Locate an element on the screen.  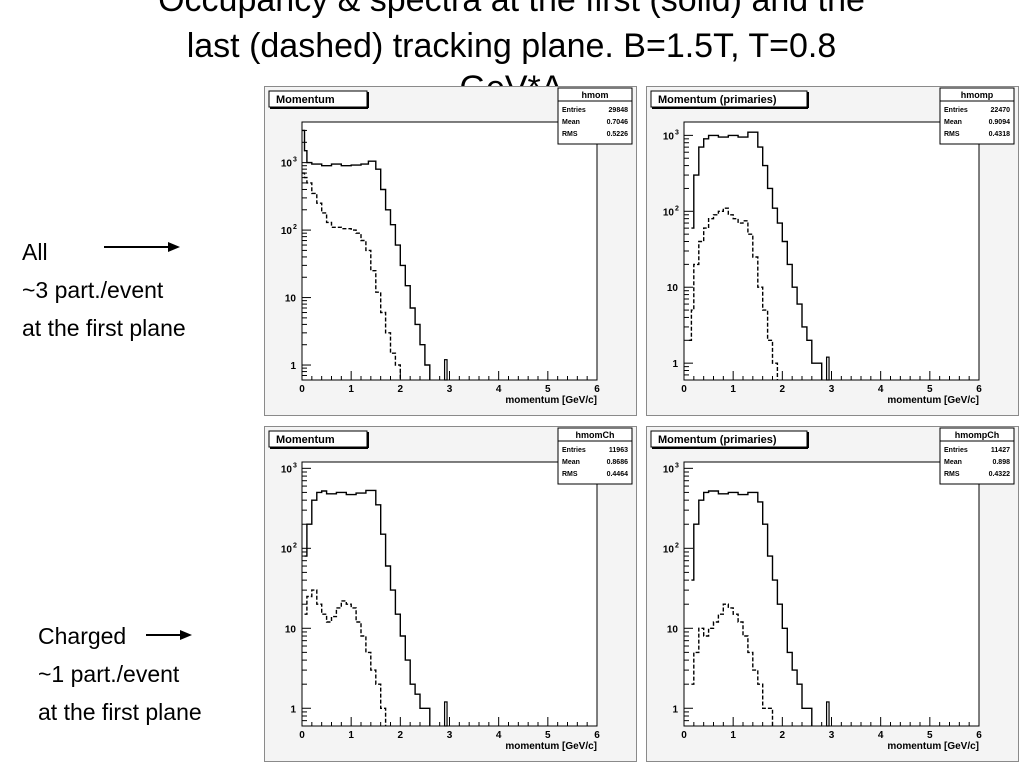
stats-name: hmom is located at coordinates (595, 95).